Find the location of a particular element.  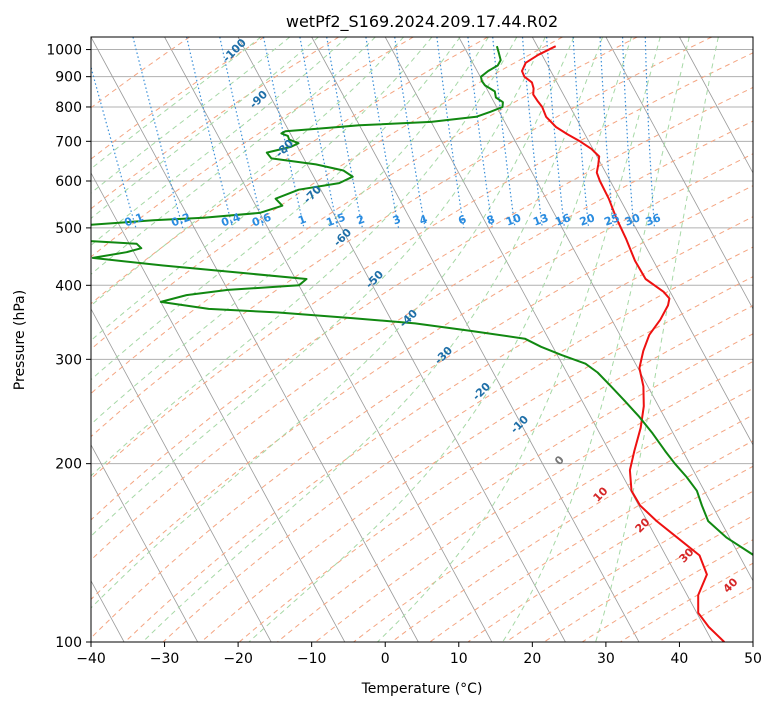

x-tick-label: 10 is located at coordinates (459, 659).